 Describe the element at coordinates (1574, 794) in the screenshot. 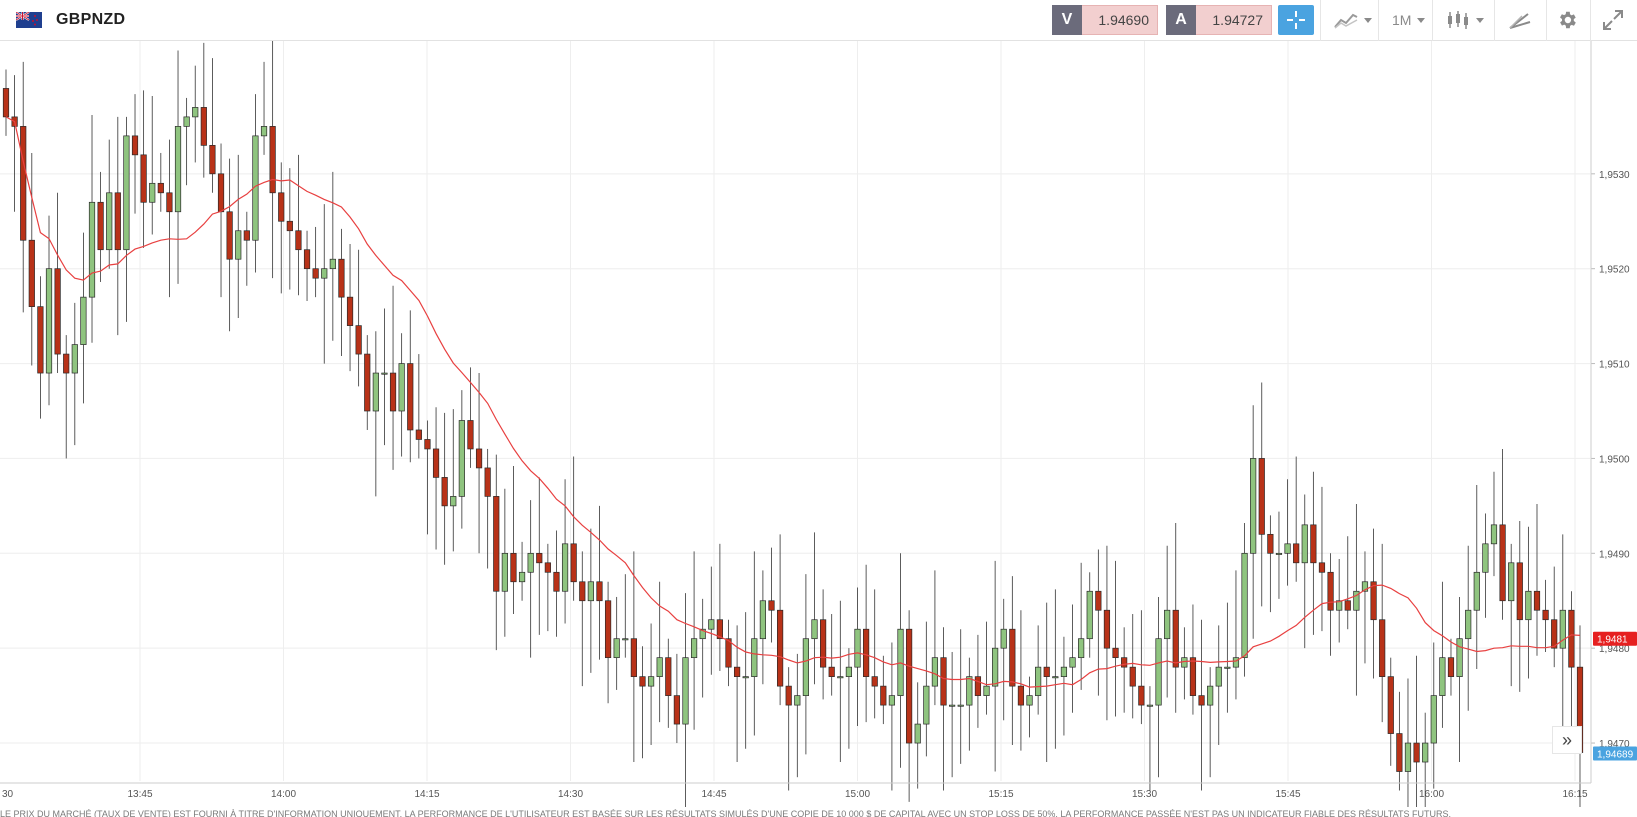

I see `x-tick-label: 16:15` at that location.